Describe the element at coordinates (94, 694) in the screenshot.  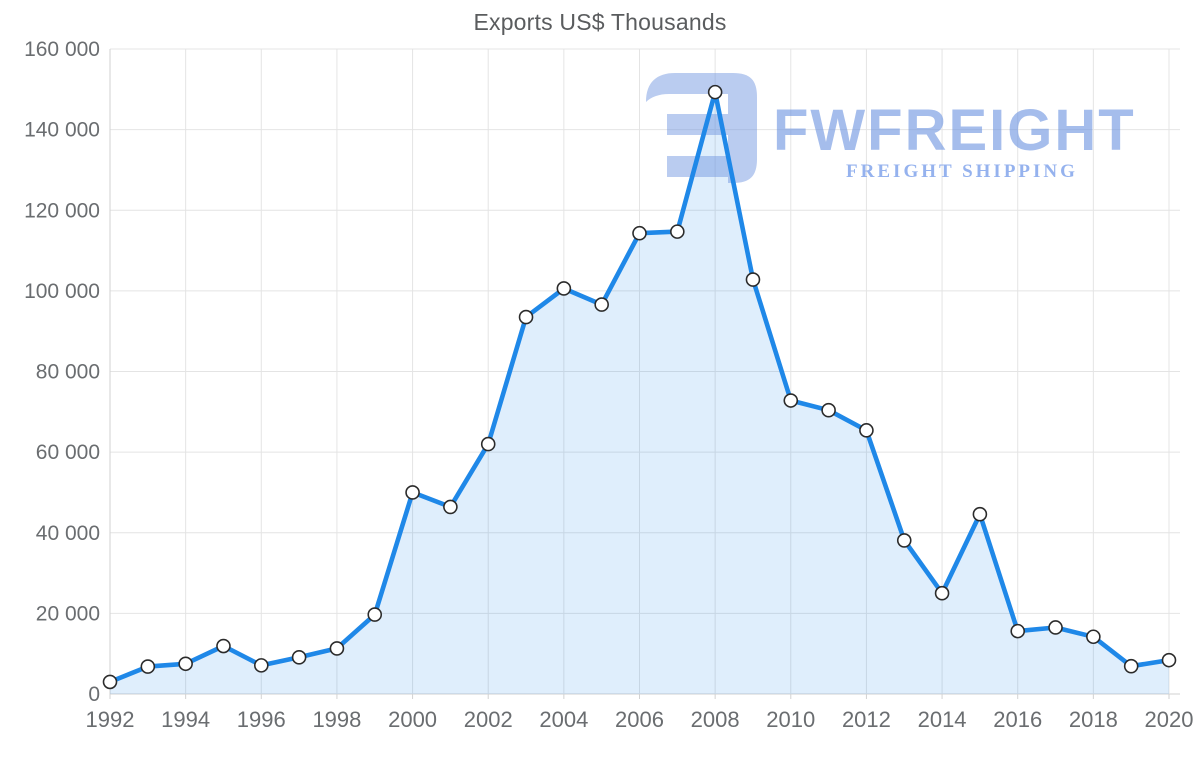
I see `y-tick-label: 0` at that location.